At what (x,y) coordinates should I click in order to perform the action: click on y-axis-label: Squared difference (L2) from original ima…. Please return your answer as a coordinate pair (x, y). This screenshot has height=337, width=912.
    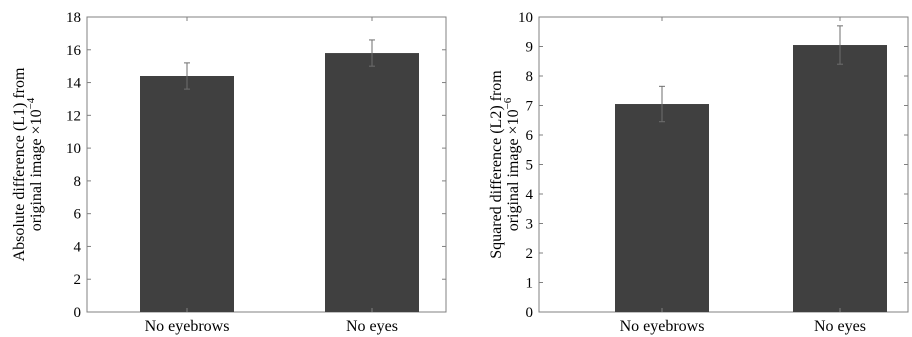
    Looking at the image, I should click on (505, 164).